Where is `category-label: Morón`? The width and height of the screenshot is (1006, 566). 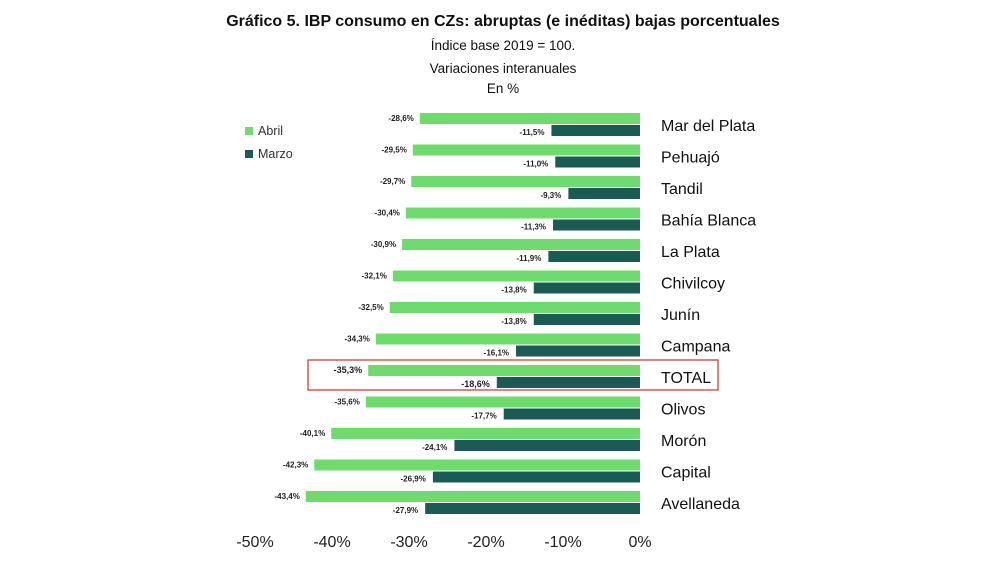
category-label: Morón is located at coordinates (683, 441).